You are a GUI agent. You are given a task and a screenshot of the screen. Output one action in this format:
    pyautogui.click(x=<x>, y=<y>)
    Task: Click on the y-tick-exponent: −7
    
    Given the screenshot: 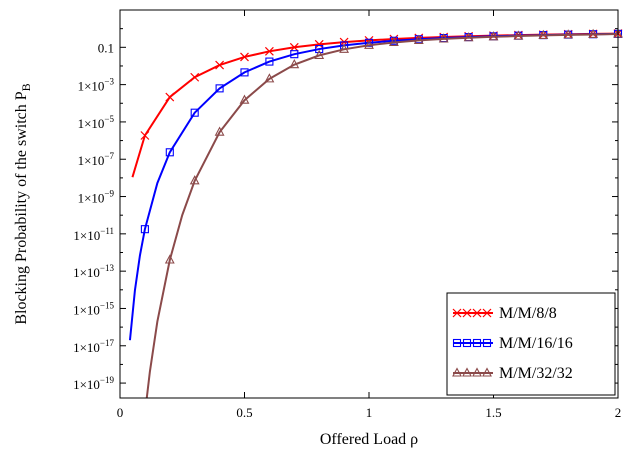 What is the action you would take?
    pyautogui.click(x=109, y=156)
    